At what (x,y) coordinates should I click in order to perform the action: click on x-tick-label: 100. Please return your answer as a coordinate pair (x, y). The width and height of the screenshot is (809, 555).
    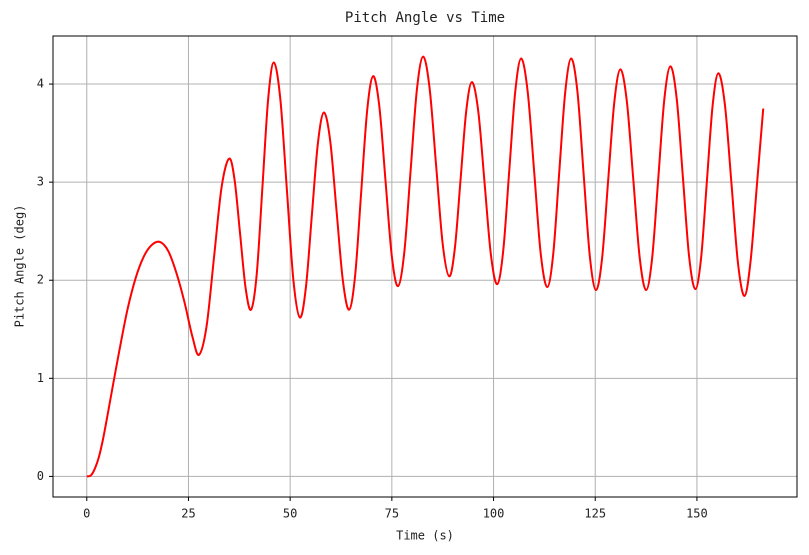
    Looking at the image, I should click on (494, 514).